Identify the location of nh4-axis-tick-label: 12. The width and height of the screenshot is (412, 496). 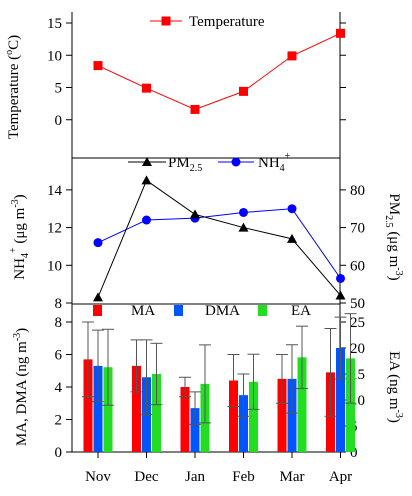
(54, 229).